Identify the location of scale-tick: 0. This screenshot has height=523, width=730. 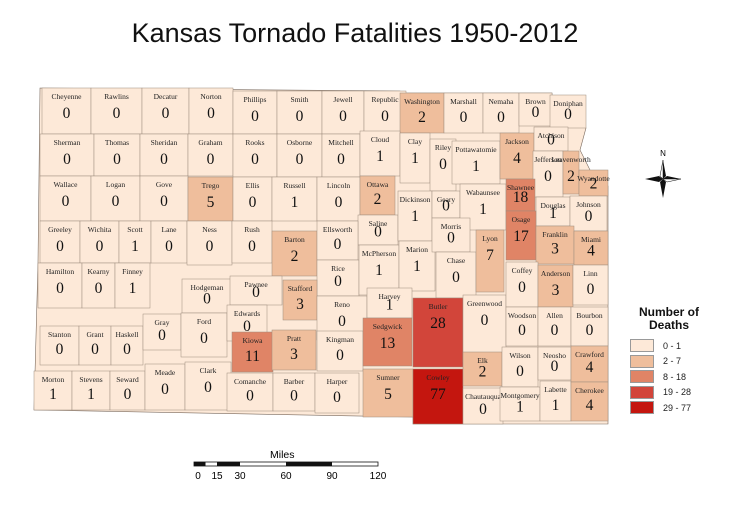
(198, 476).